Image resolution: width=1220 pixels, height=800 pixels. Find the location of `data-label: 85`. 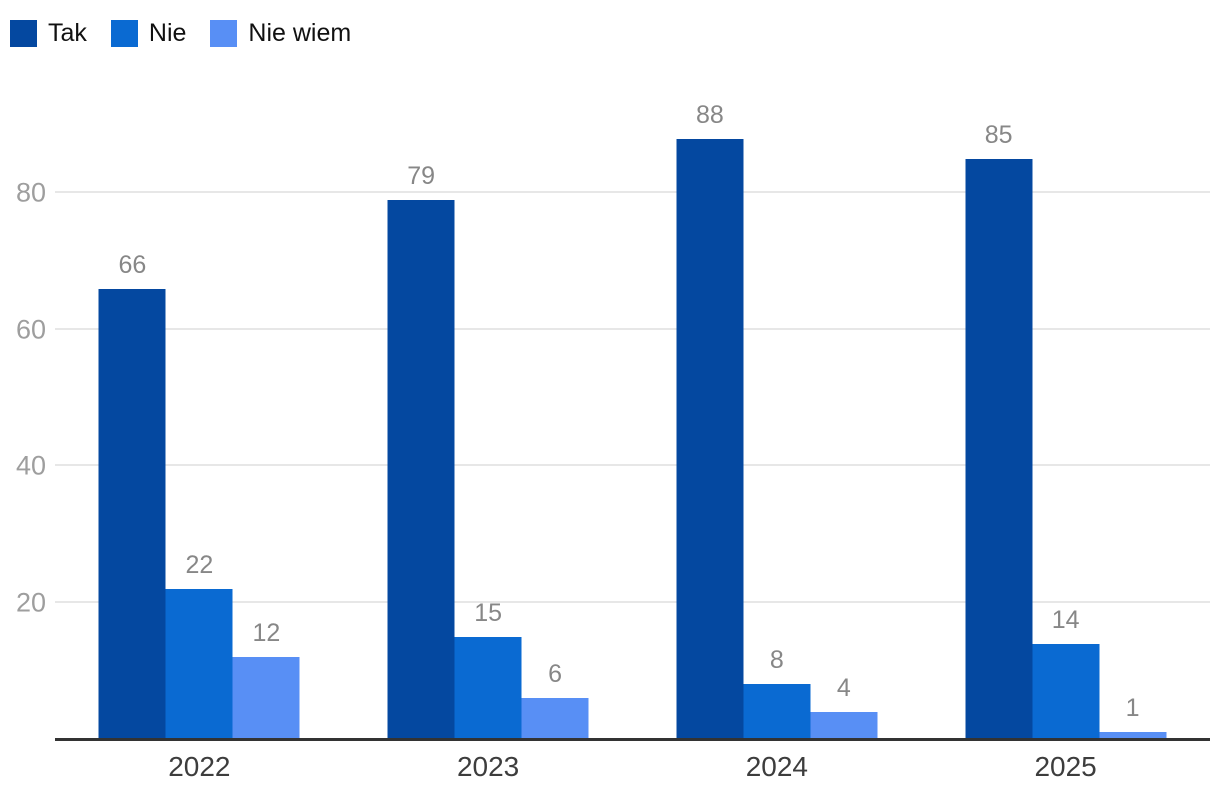

data-label: 85 is located at coordinates (998, 135).